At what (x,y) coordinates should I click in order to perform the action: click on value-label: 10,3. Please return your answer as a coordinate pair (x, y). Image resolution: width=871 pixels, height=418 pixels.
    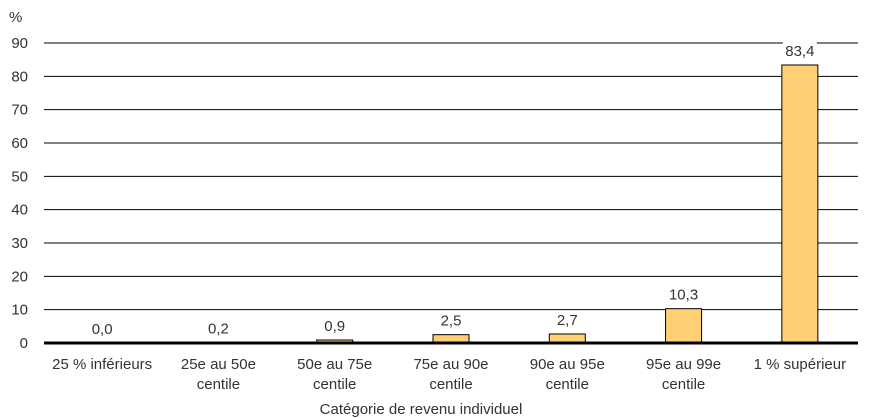
    Looking at the image, I should click on (683, 295).